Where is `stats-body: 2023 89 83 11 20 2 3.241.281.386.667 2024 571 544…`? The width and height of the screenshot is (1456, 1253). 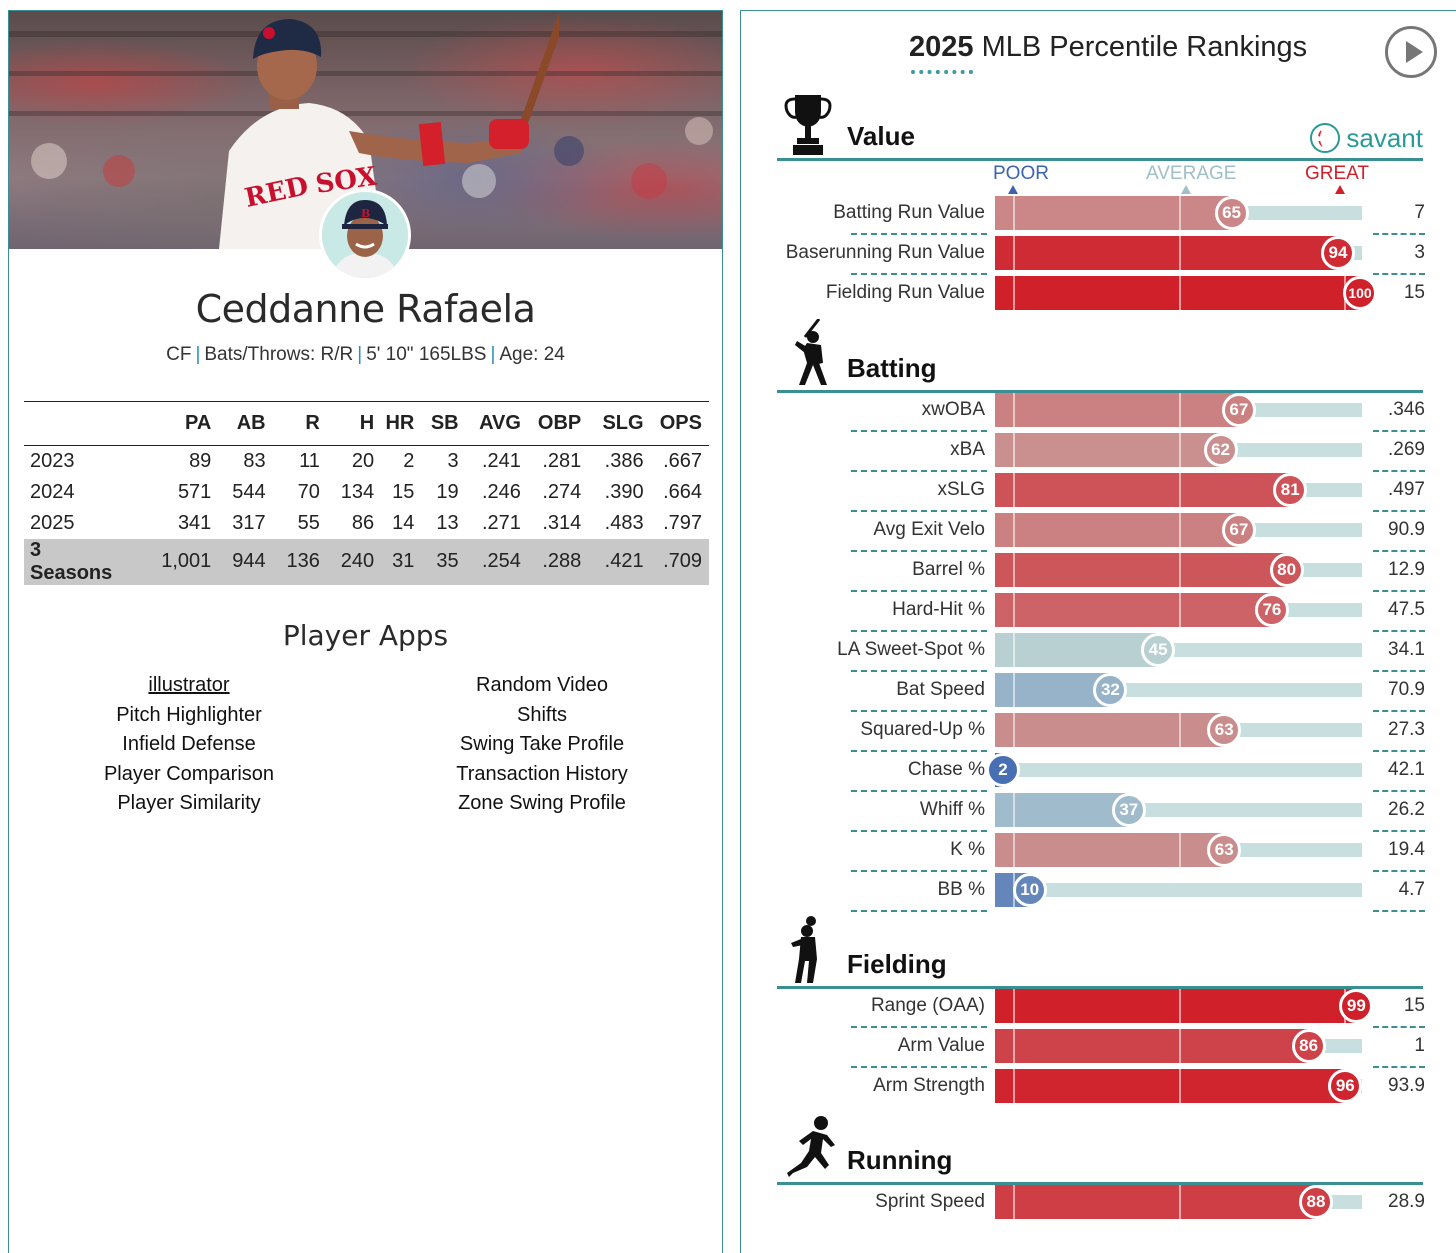
stats-body: 2023 89 83 11 20 2 3.241.281.386.667 2024 571 544… is located at coordinates (366, 515).